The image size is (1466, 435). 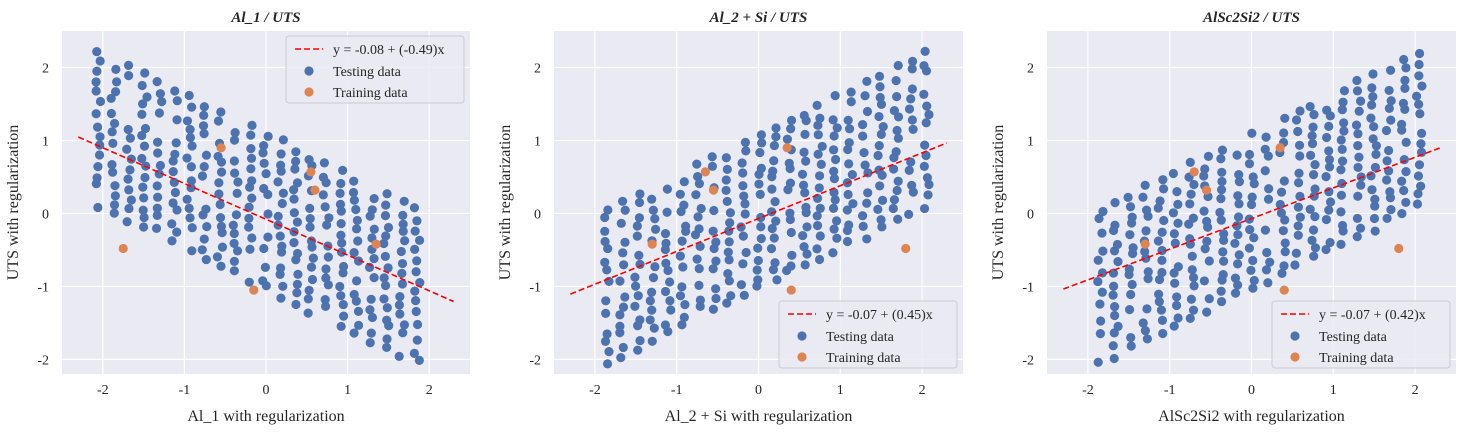 What do you see at coordinates (535, 287) in the screenshot?
I see `y-tick-label: -1` at bounding box center [535, 287].